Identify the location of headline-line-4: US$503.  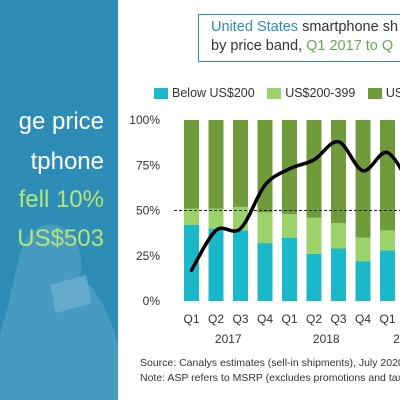
(60, 238).